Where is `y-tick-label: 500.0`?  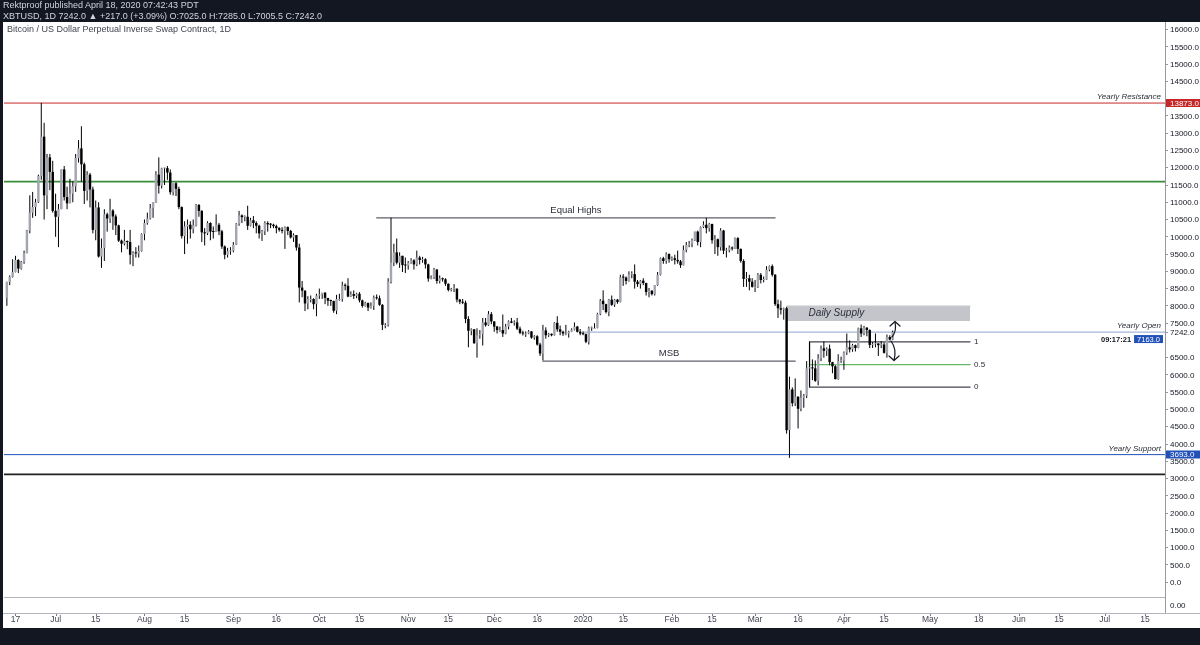 y-tick-label: 500.0 is located at coordinates (1180, 565).